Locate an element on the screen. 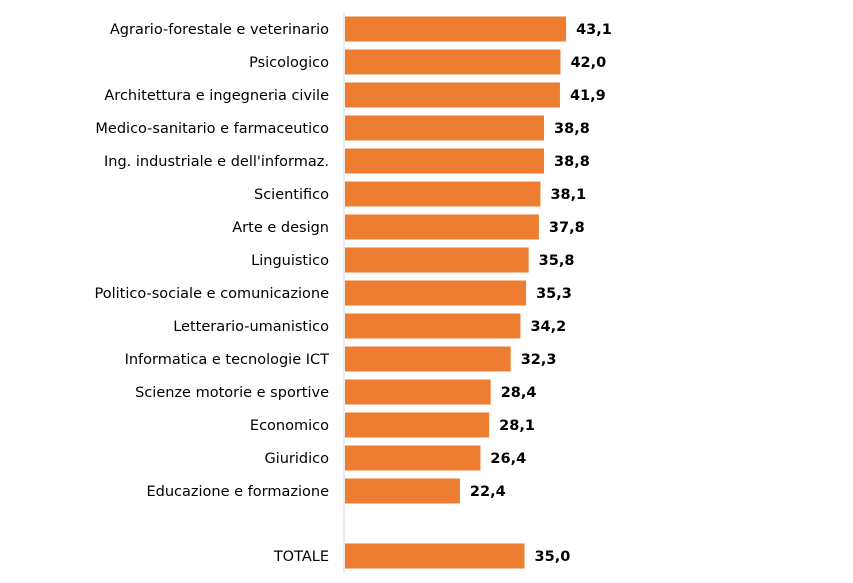 The width and height of the screenshot is (853, 583). category-label-linguistico: Linguistico is located at coordinates (290, 261).